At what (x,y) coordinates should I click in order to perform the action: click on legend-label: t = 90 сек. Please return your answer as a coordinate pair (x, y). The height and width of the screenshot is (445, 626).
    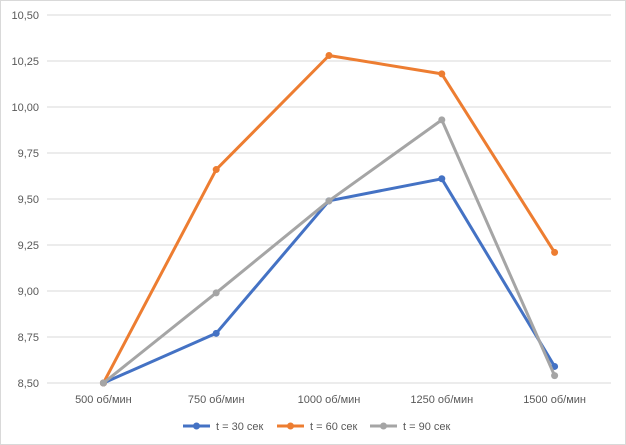
    Looking at the image, I should click on (427, 427).